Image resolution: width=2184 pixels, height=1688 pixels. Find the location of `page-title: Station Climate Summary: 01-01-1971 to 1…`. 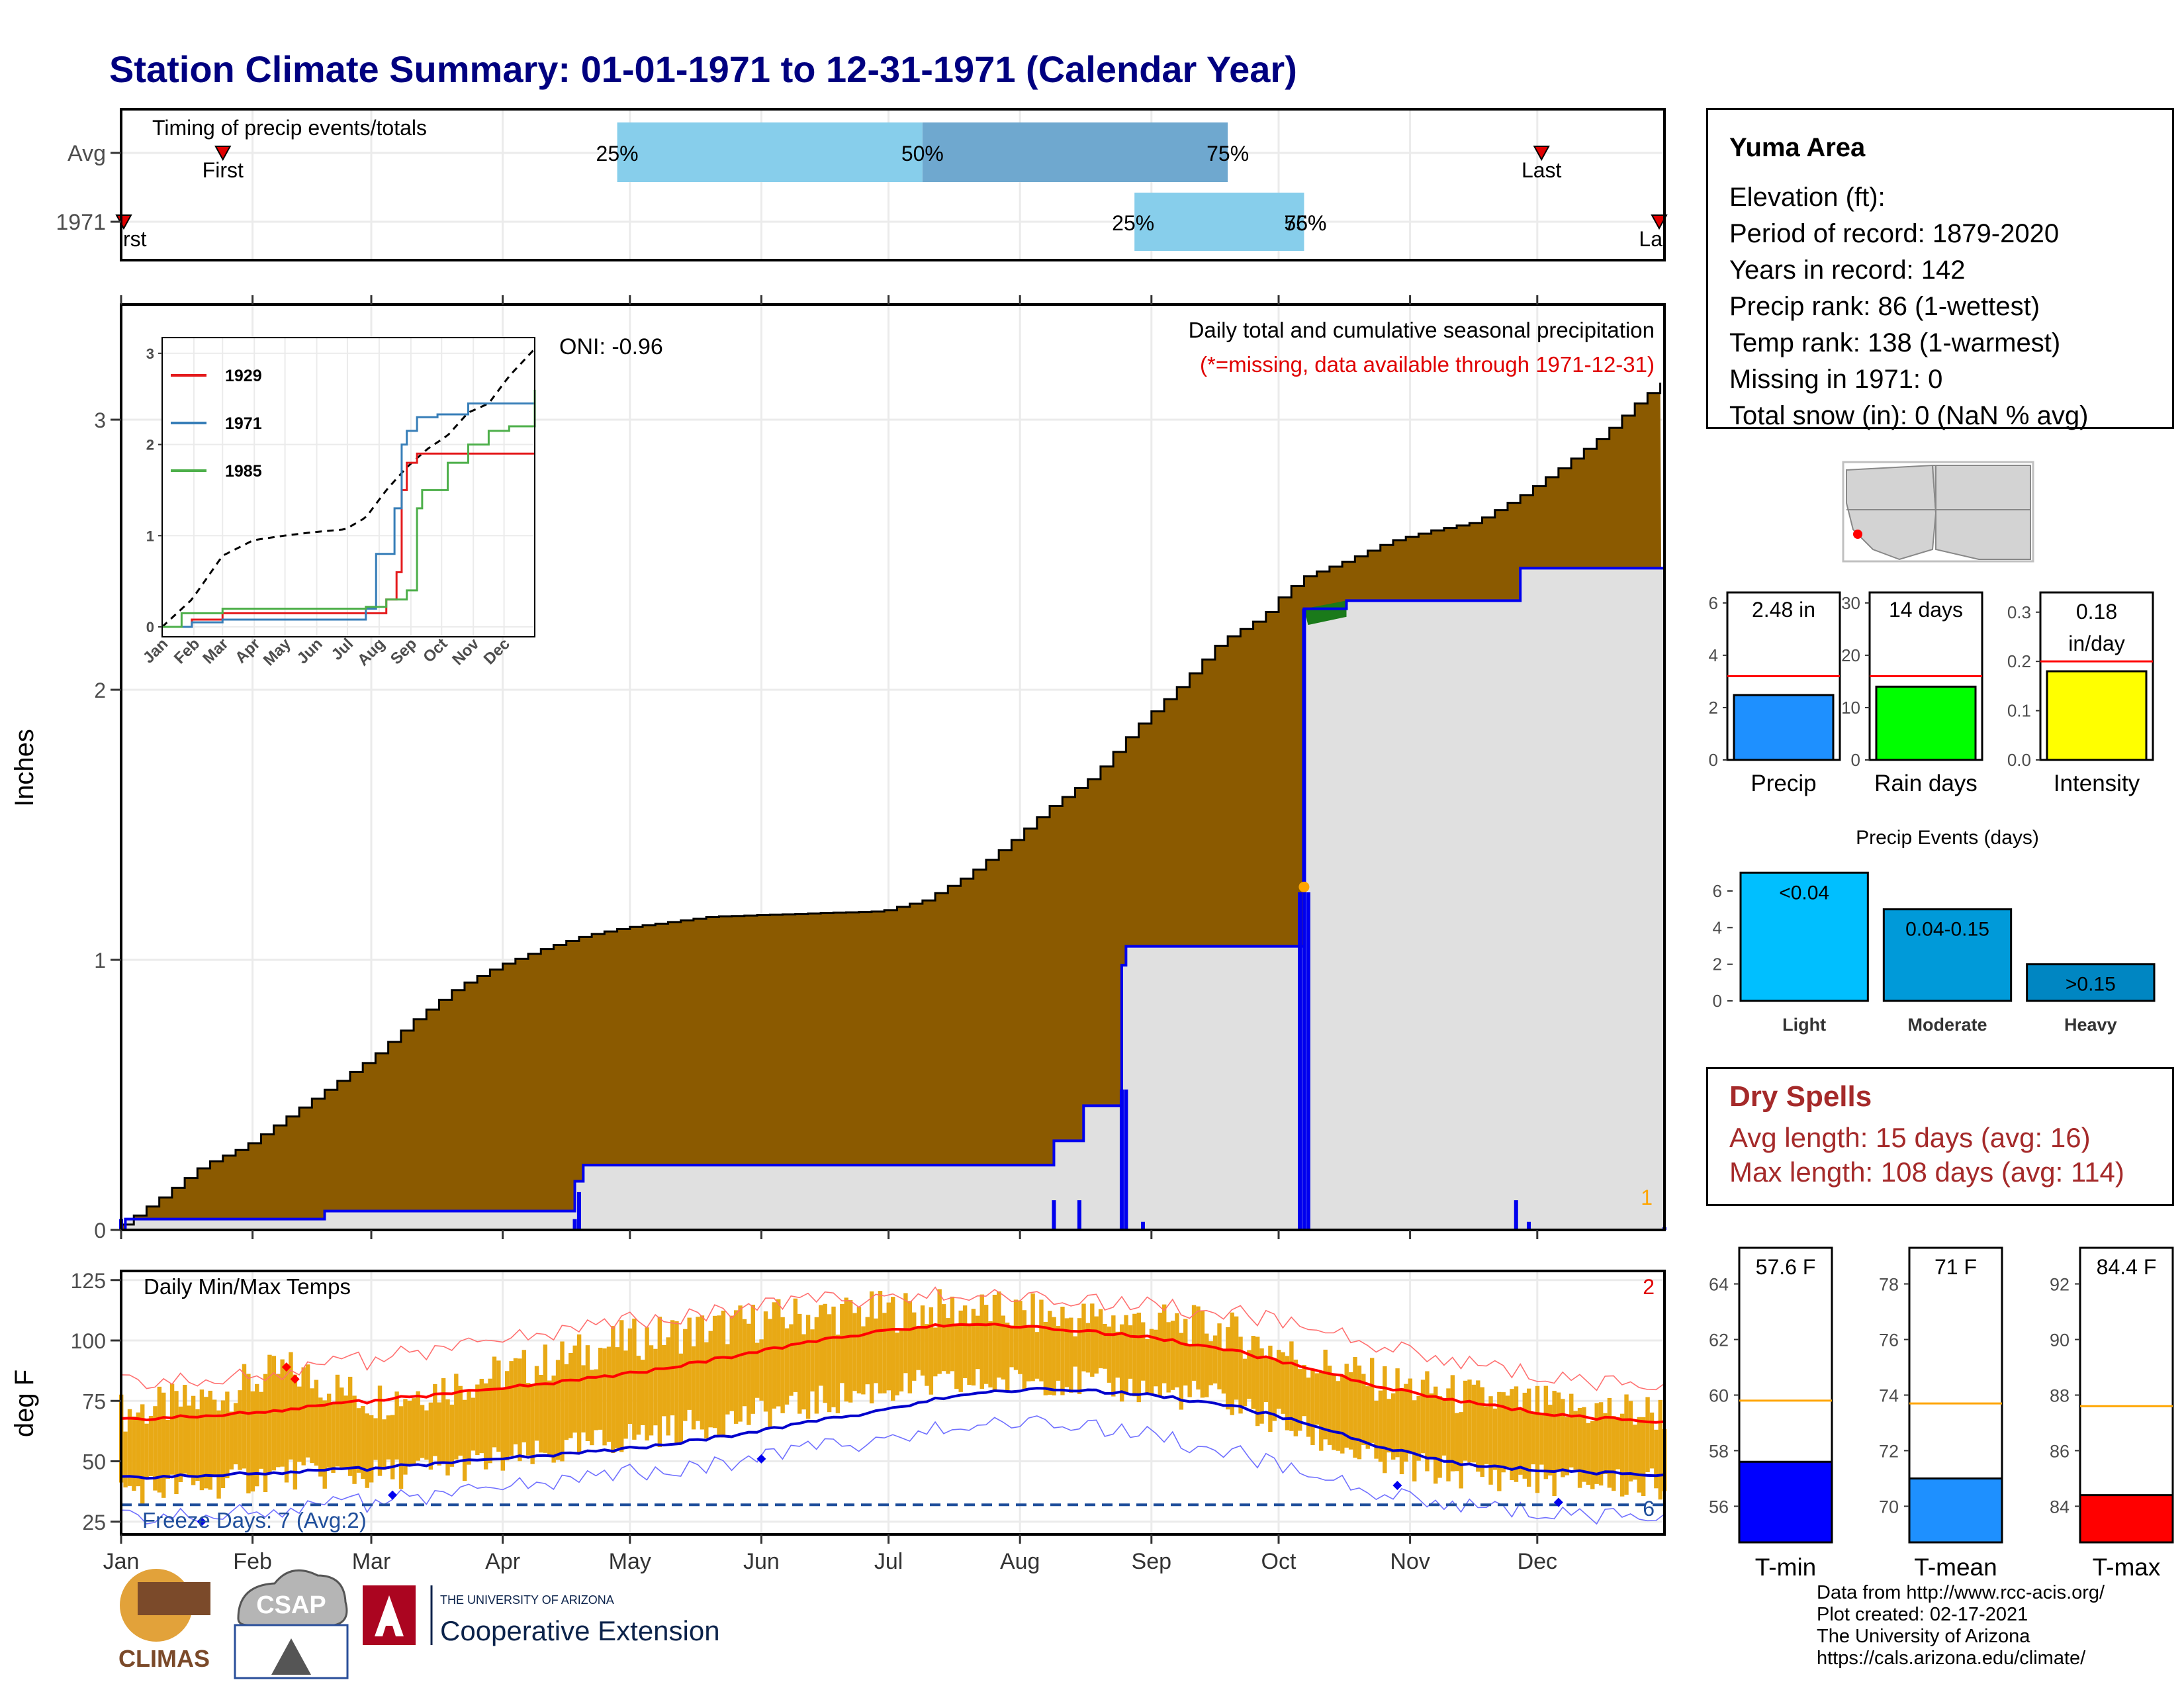

page-title: Station Climate Summary: 01-01-1971 to 1… is located at coordinates (703, 69).